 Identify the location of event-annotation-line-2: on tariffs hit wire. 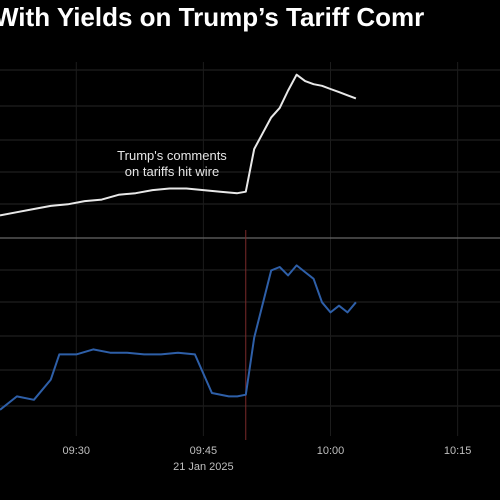
(172, 171).